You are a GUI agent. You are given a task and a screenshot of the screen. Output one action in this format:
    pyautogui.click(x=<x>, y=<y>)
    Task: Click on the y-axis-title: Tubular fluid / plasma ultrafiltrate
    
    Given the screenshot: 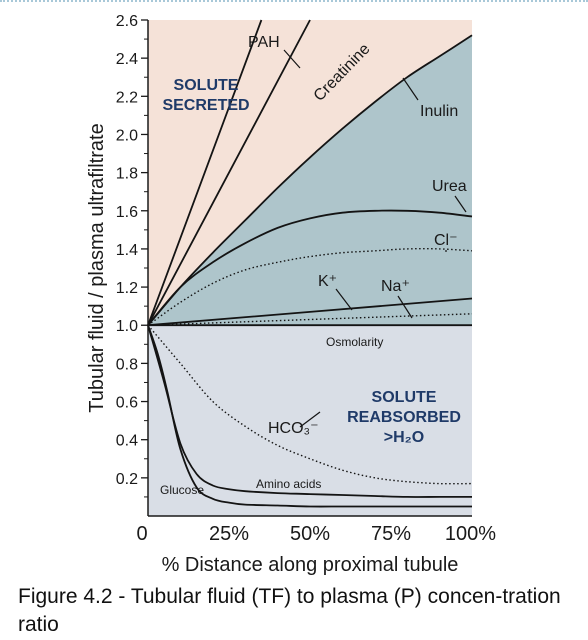 What is the action you would take?
    pyautogui.click(x=97, y=267)
    